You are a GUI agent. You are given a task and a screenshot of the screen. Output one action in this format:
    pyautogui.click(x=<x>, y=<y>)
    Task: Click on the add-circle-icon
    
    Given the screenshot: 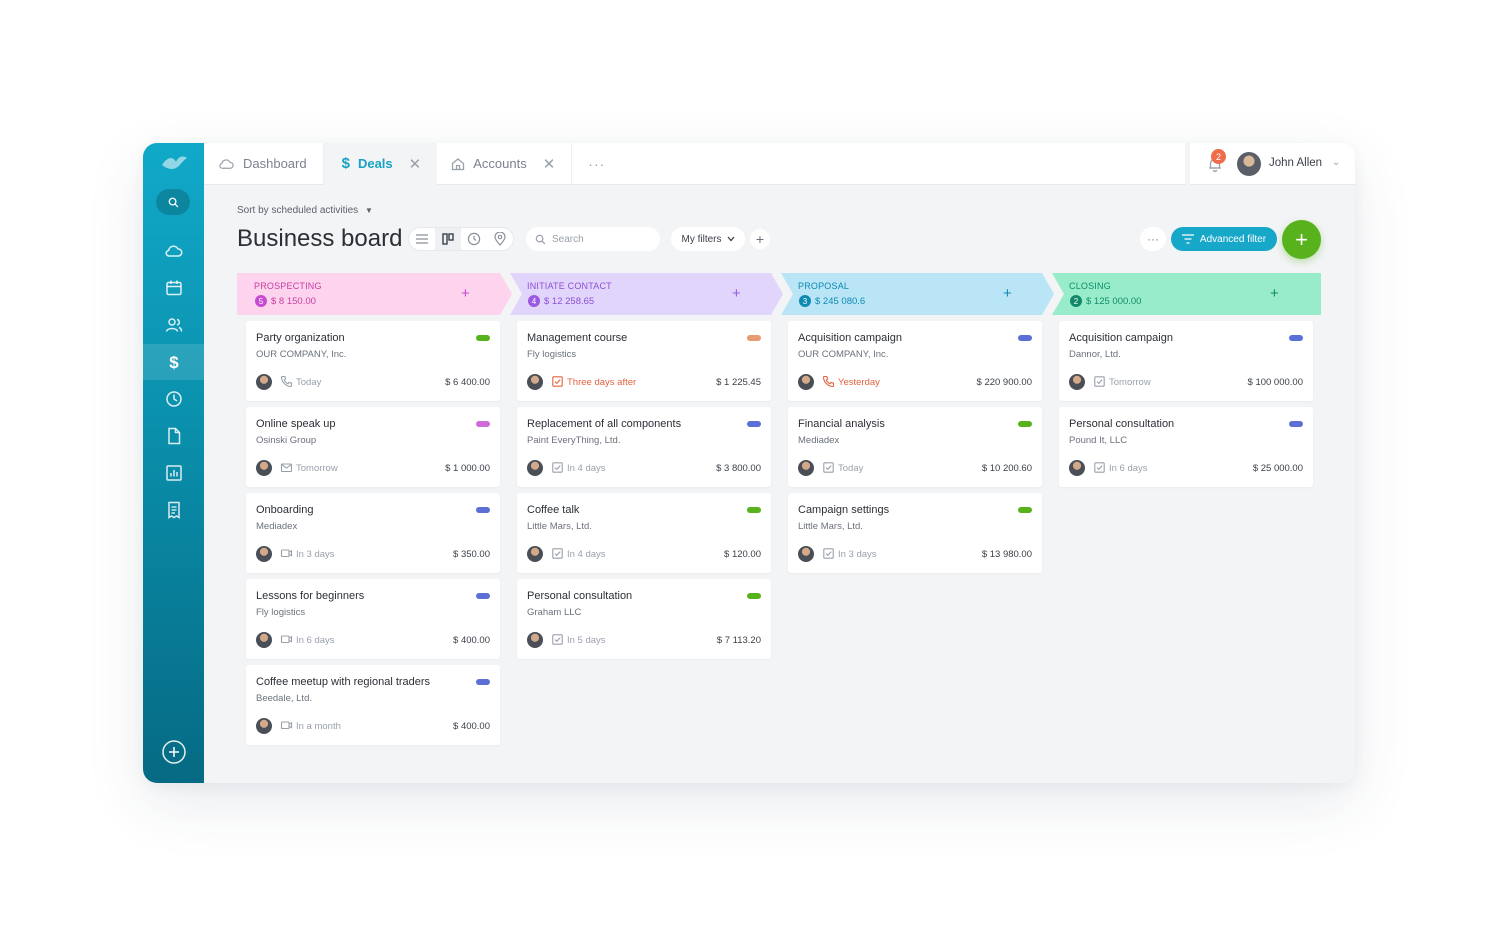 What is the action you would take?
    pyautogui.click(x=174, y=752)
    